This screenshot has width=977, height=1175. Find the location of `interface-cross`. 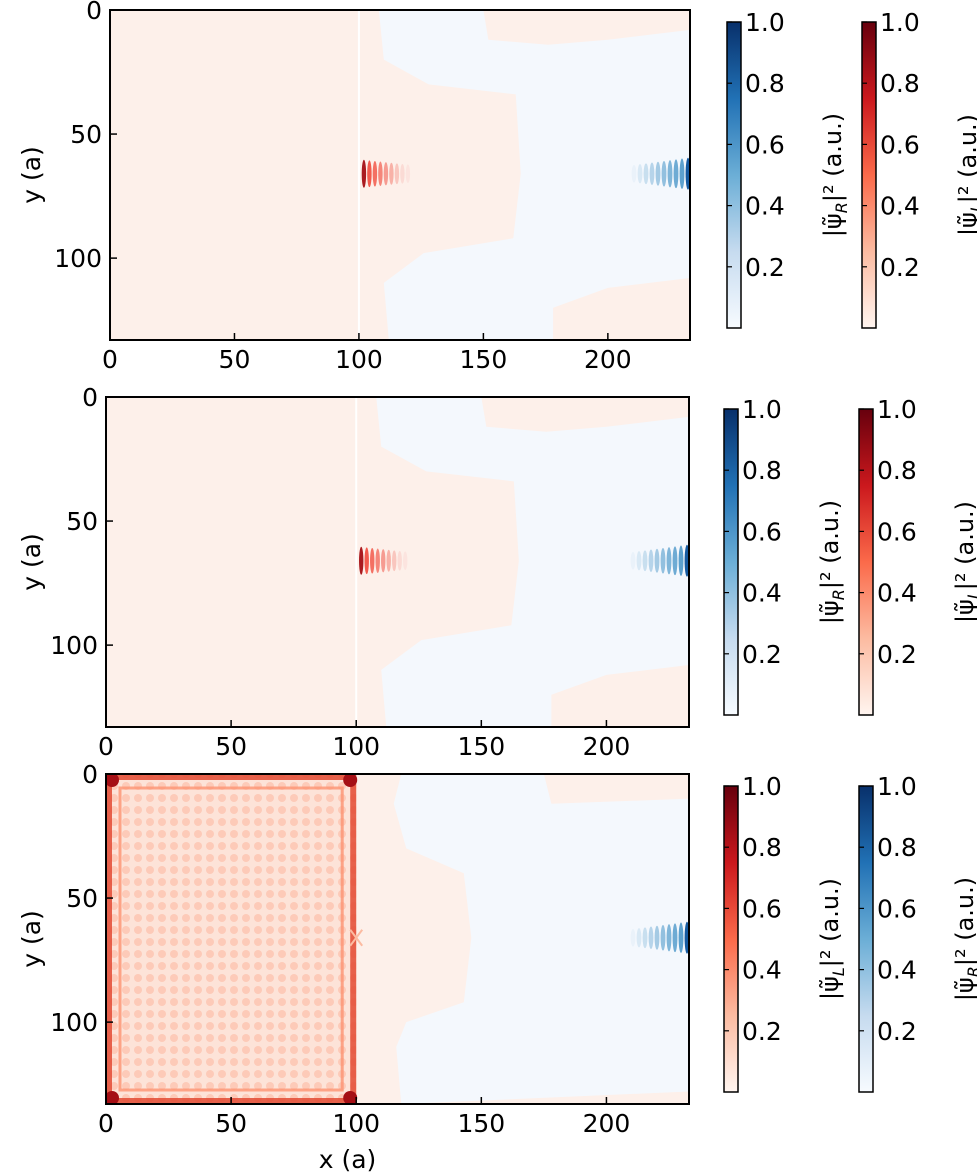

interface-cross is located at coordinates (356, 938).